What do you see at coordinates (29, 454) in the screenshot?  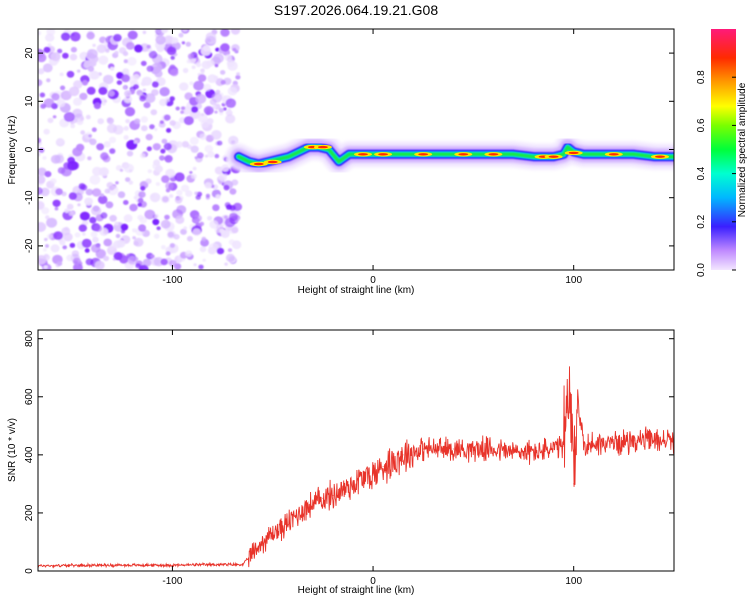 I see `snr-ytick-label: 400` at bounding box center [29, 454].